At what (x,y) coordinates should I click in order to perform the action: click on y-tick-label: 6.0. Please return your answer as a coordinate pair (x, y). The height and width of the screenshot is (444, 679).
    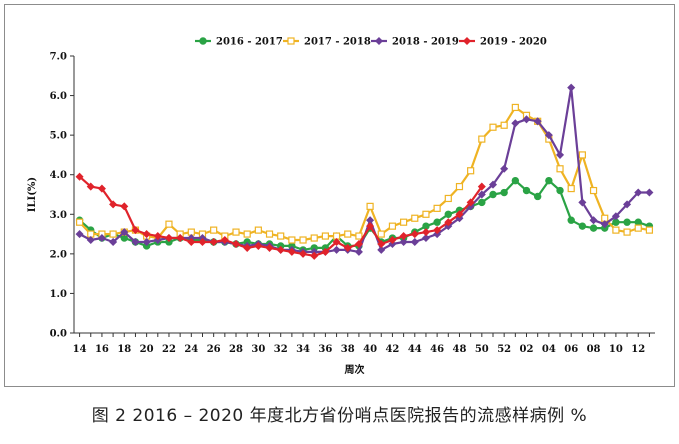
    Looking at the image, I should click on (58, 96).